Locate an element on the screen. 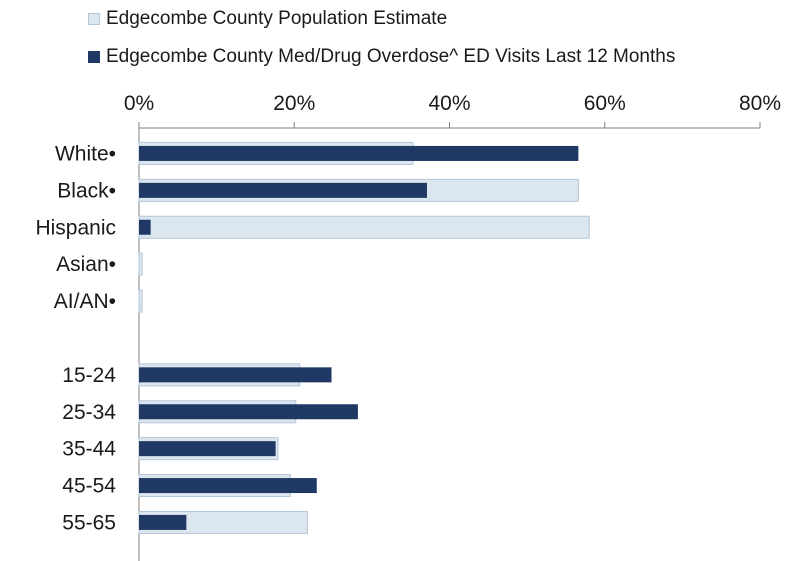 This screenshot has width=800, height=561. legend-label-population: Edgecombe County Population Estimate is located at coordinates (277, 18).